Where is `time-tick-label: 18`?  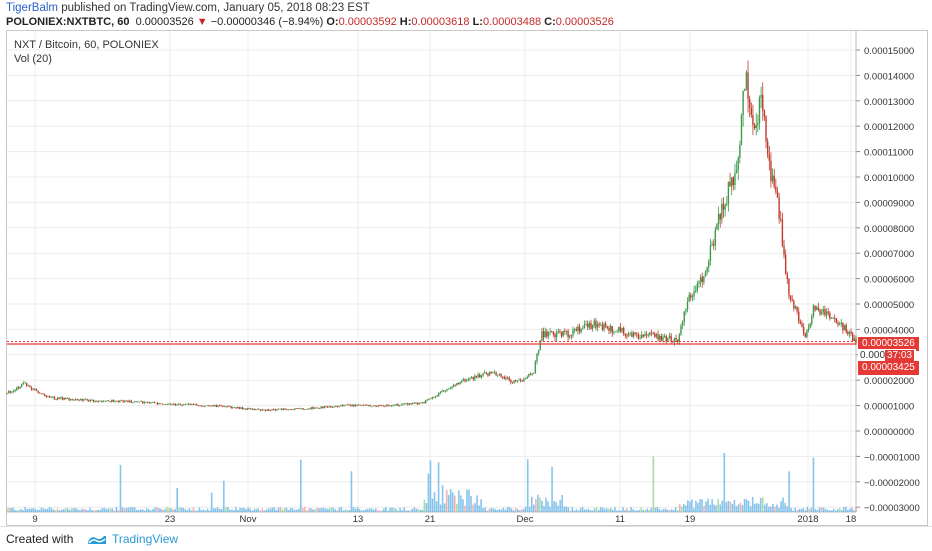 time-tick-label: 18 is located at coordinates (851, 519).